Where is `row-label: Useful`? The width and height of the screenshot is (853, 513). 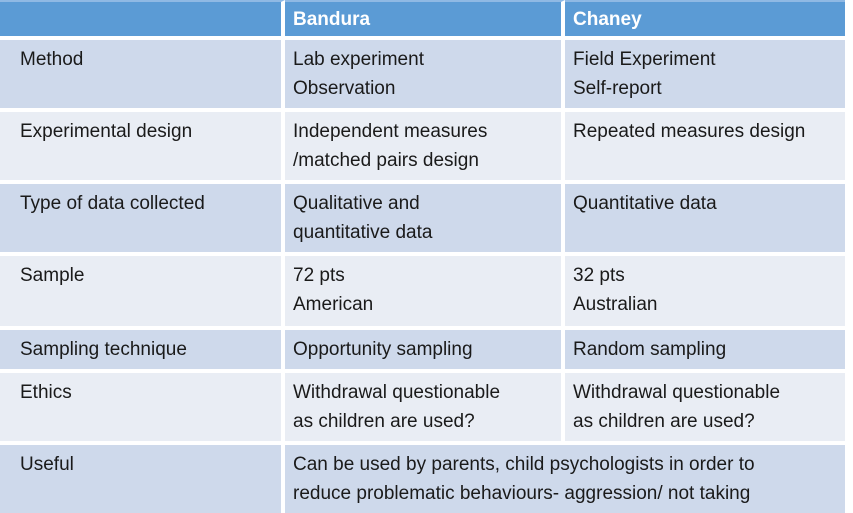
row-label: Useful is located at coordinates (142, 477).